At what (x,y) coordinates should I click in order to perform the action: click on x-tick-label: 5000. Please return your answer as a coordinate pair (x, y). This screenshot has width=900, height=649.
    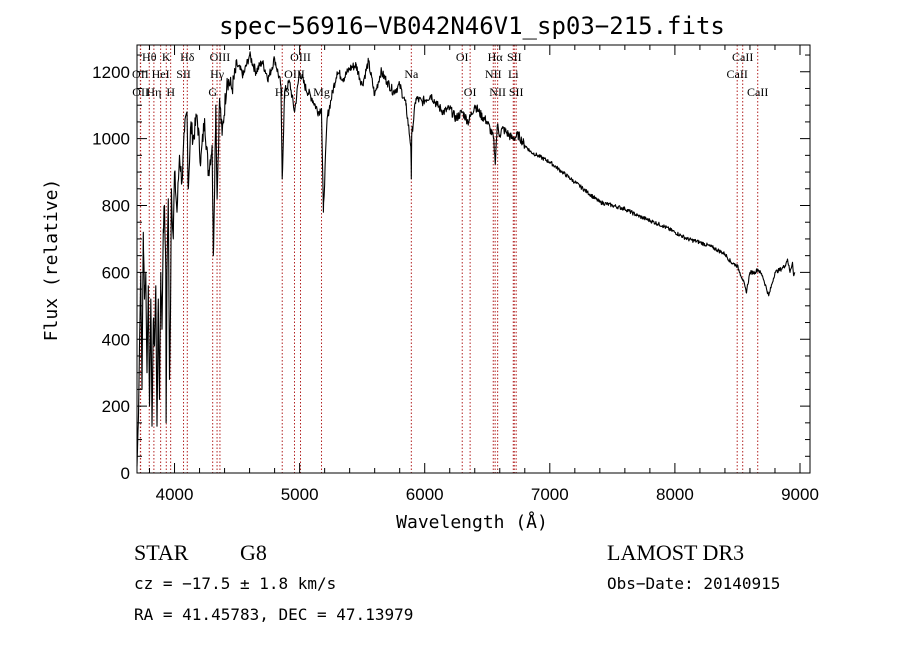
    Looking at the image, I should click on (300, 494).